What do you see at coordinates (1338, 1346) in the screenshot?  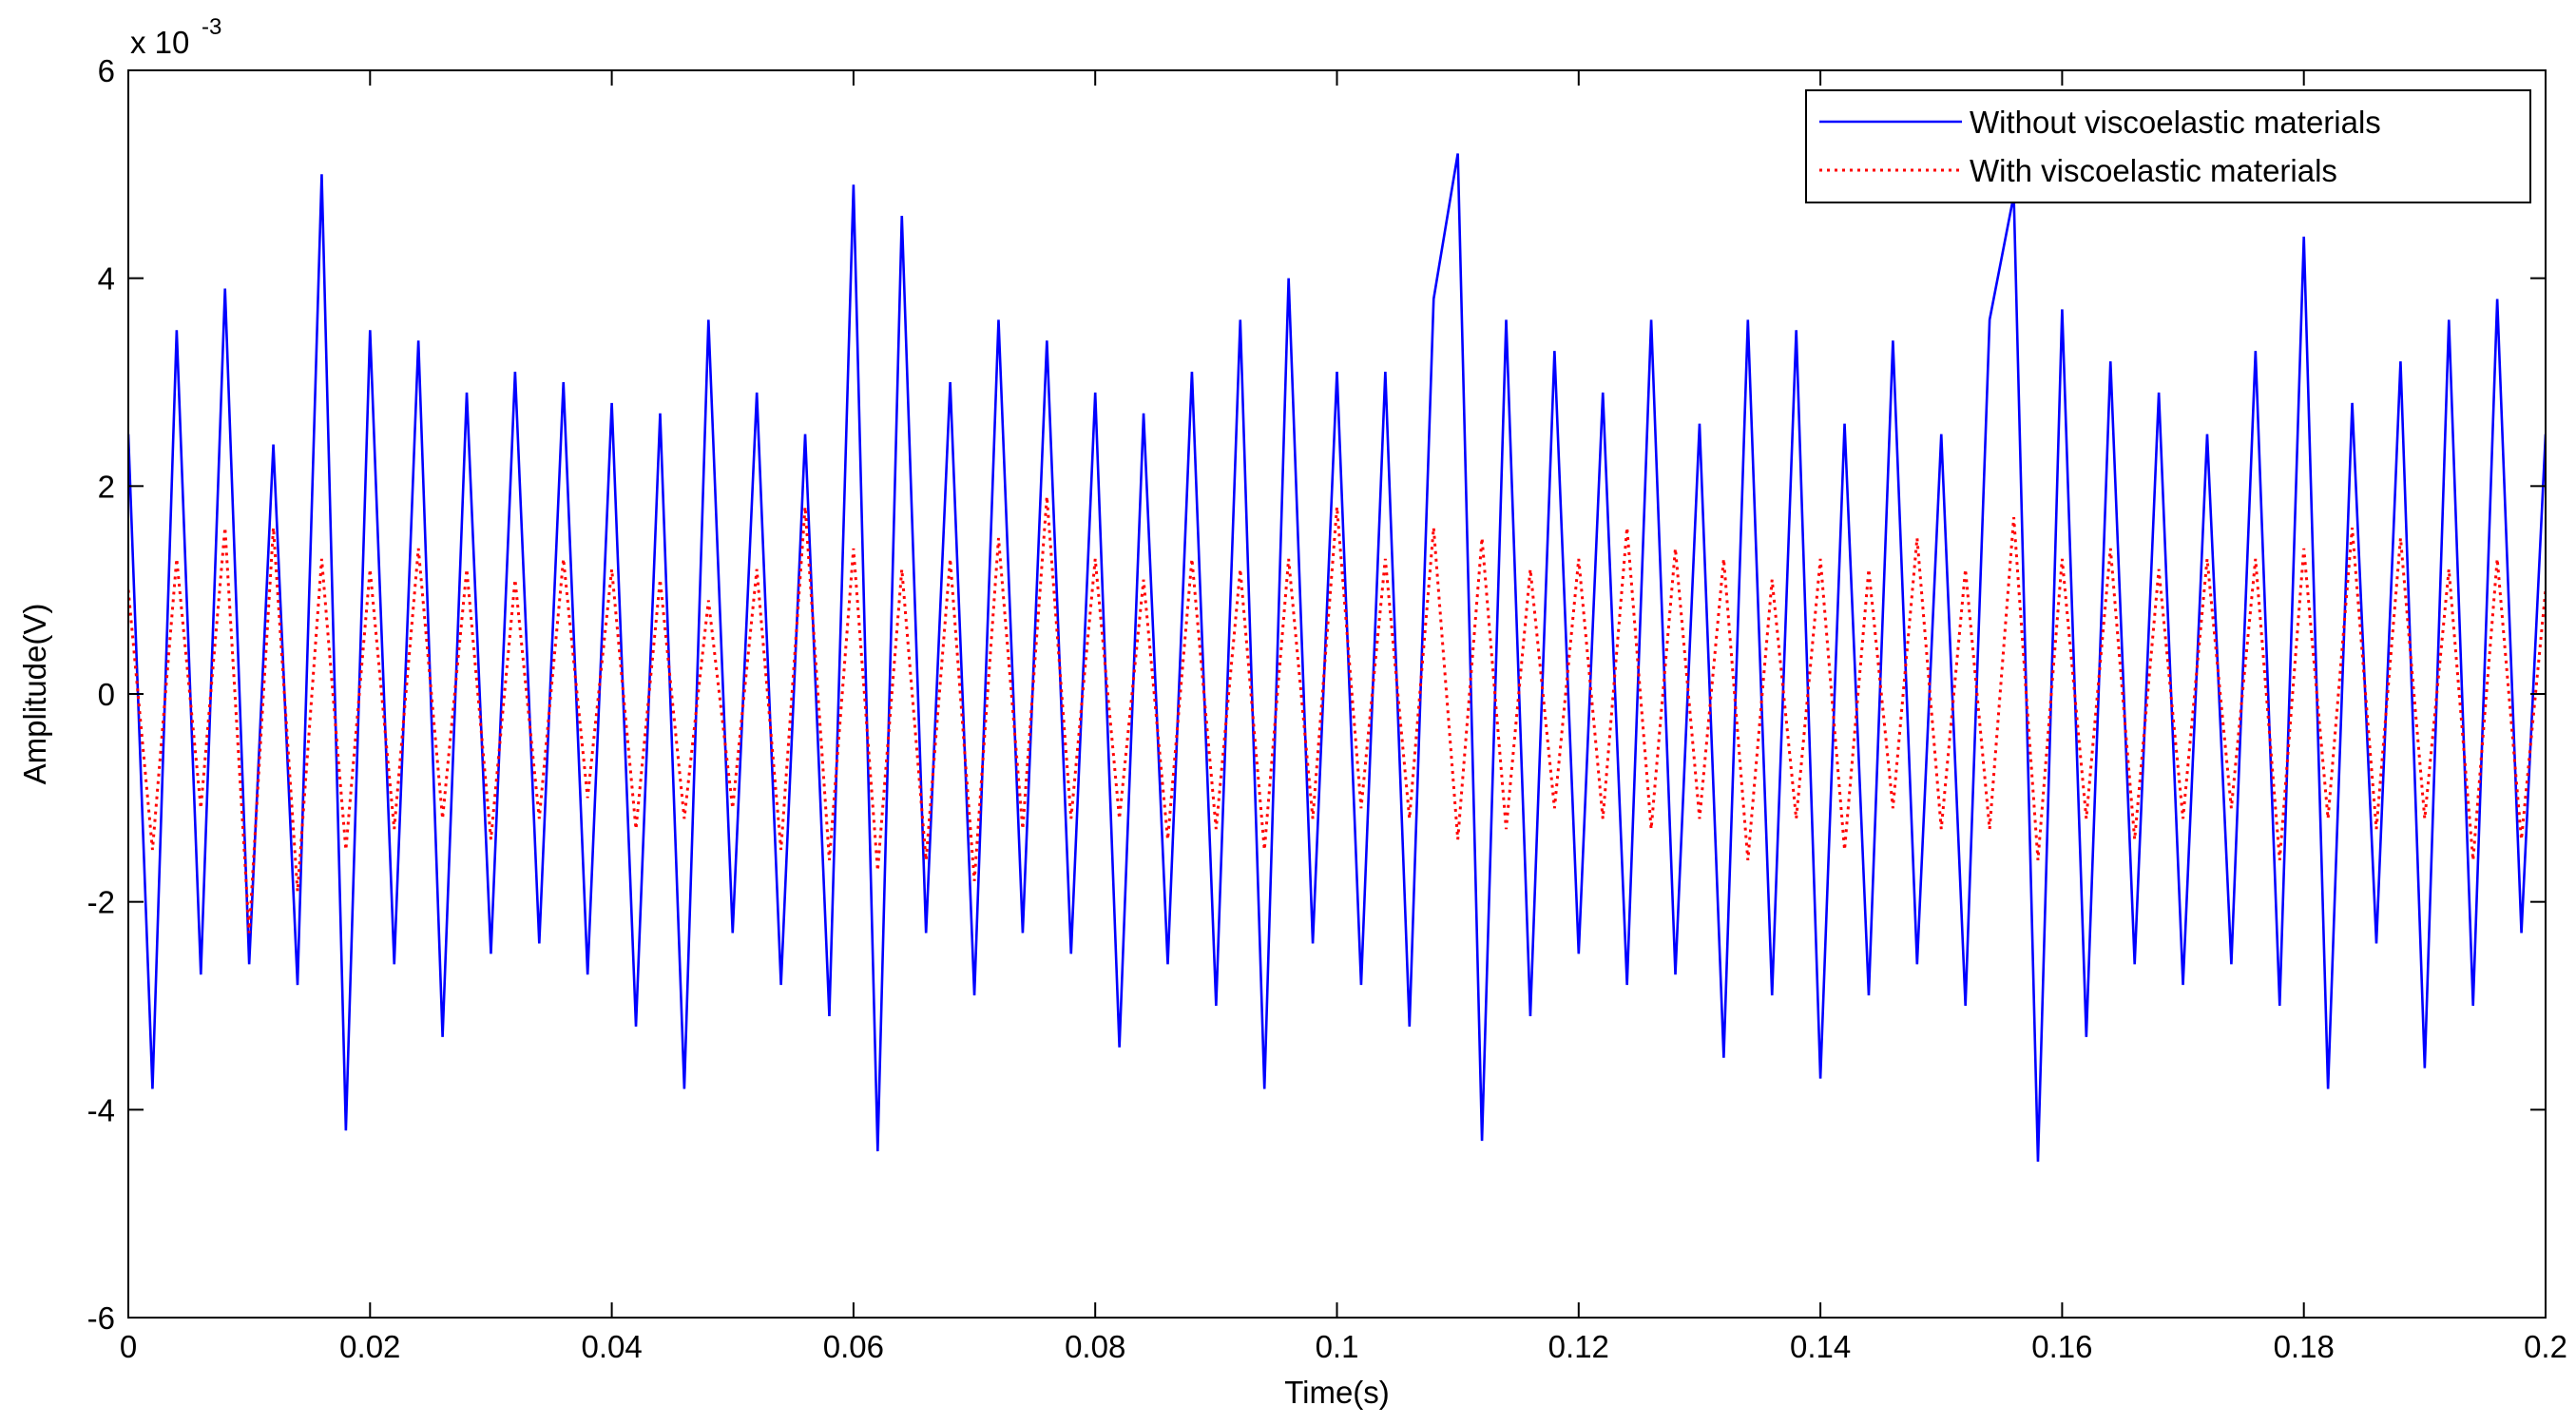 I see `x-tick-label: 0.1` at bounding box center [1338, 1346].